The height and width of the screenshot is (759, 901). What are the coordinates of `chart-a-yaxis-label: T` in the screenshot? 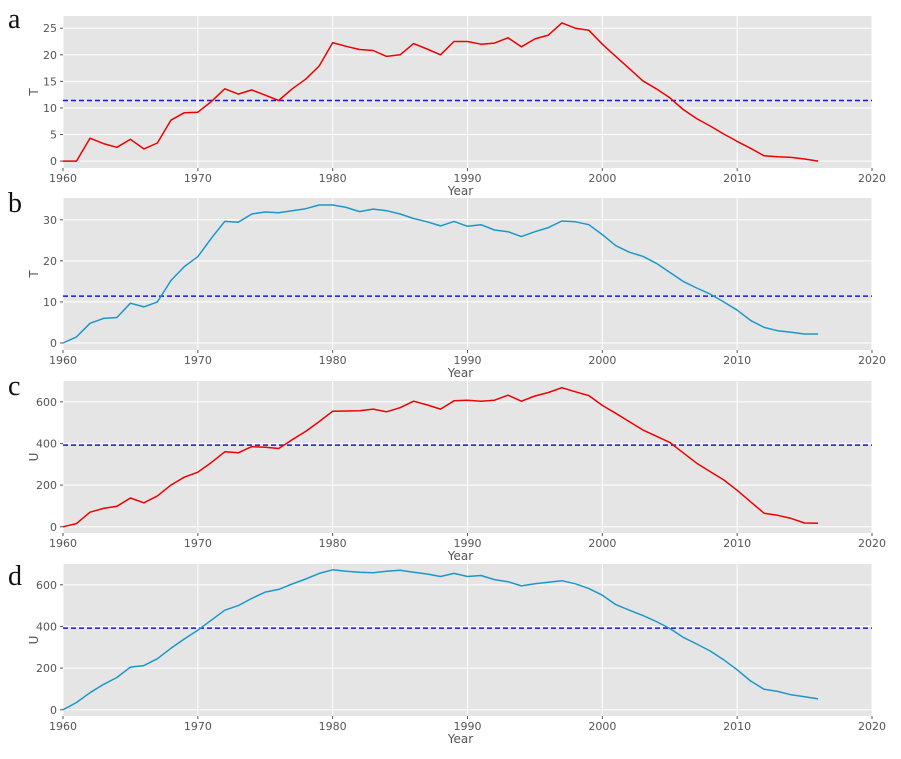 It's located at (34, 92).